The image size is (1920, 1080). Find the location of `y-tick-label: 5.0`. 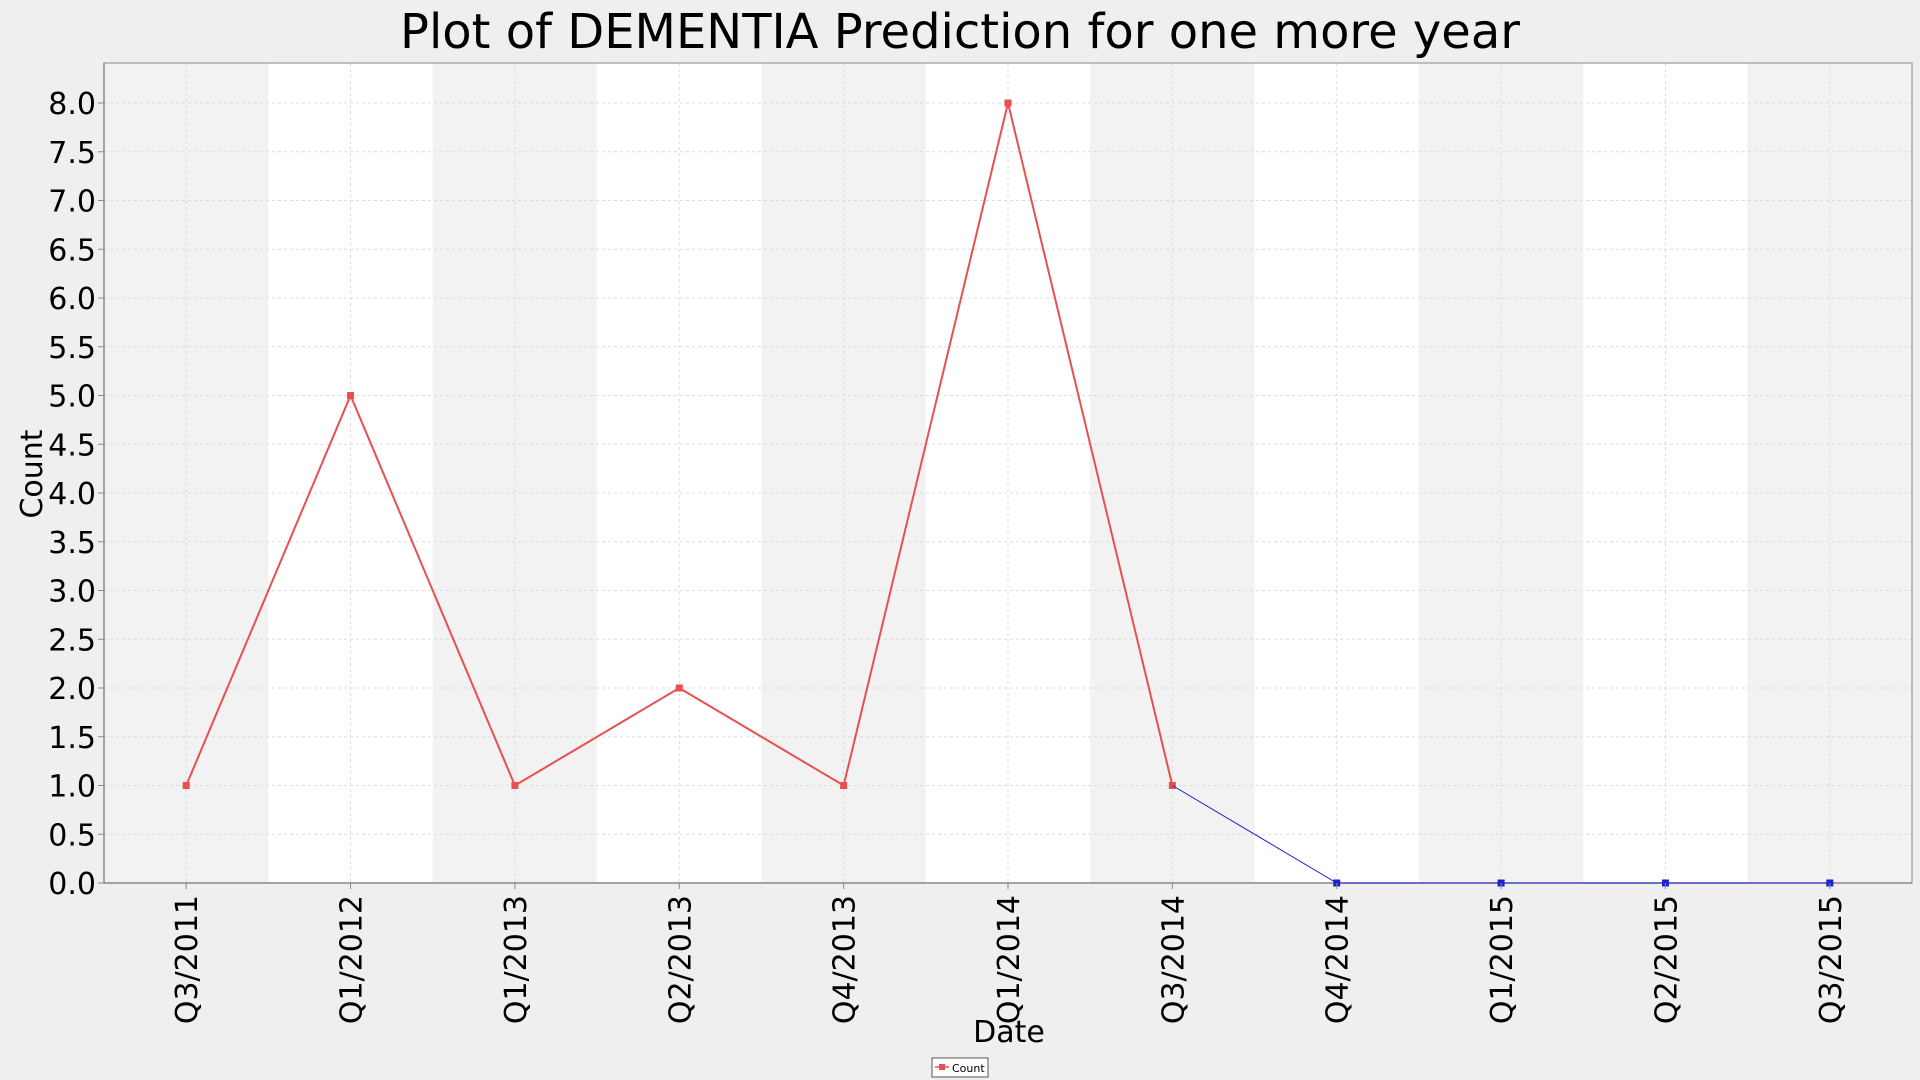

y-tick-label: 5.0 is located at coordinates (72, 397).